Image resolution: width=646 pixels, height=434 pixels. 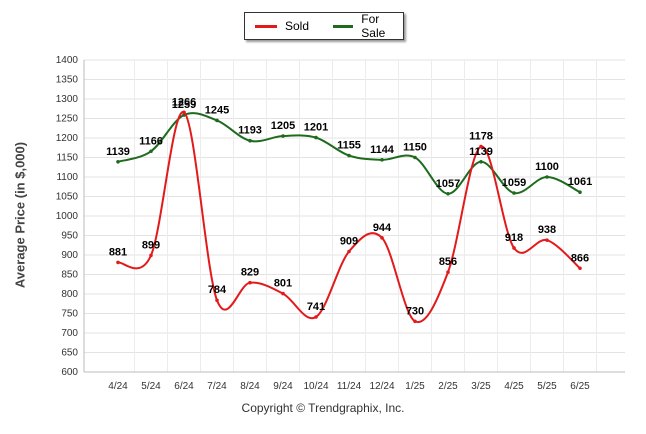 I want to click on x-tick-label: 4/24, so click(x=118, y=386).